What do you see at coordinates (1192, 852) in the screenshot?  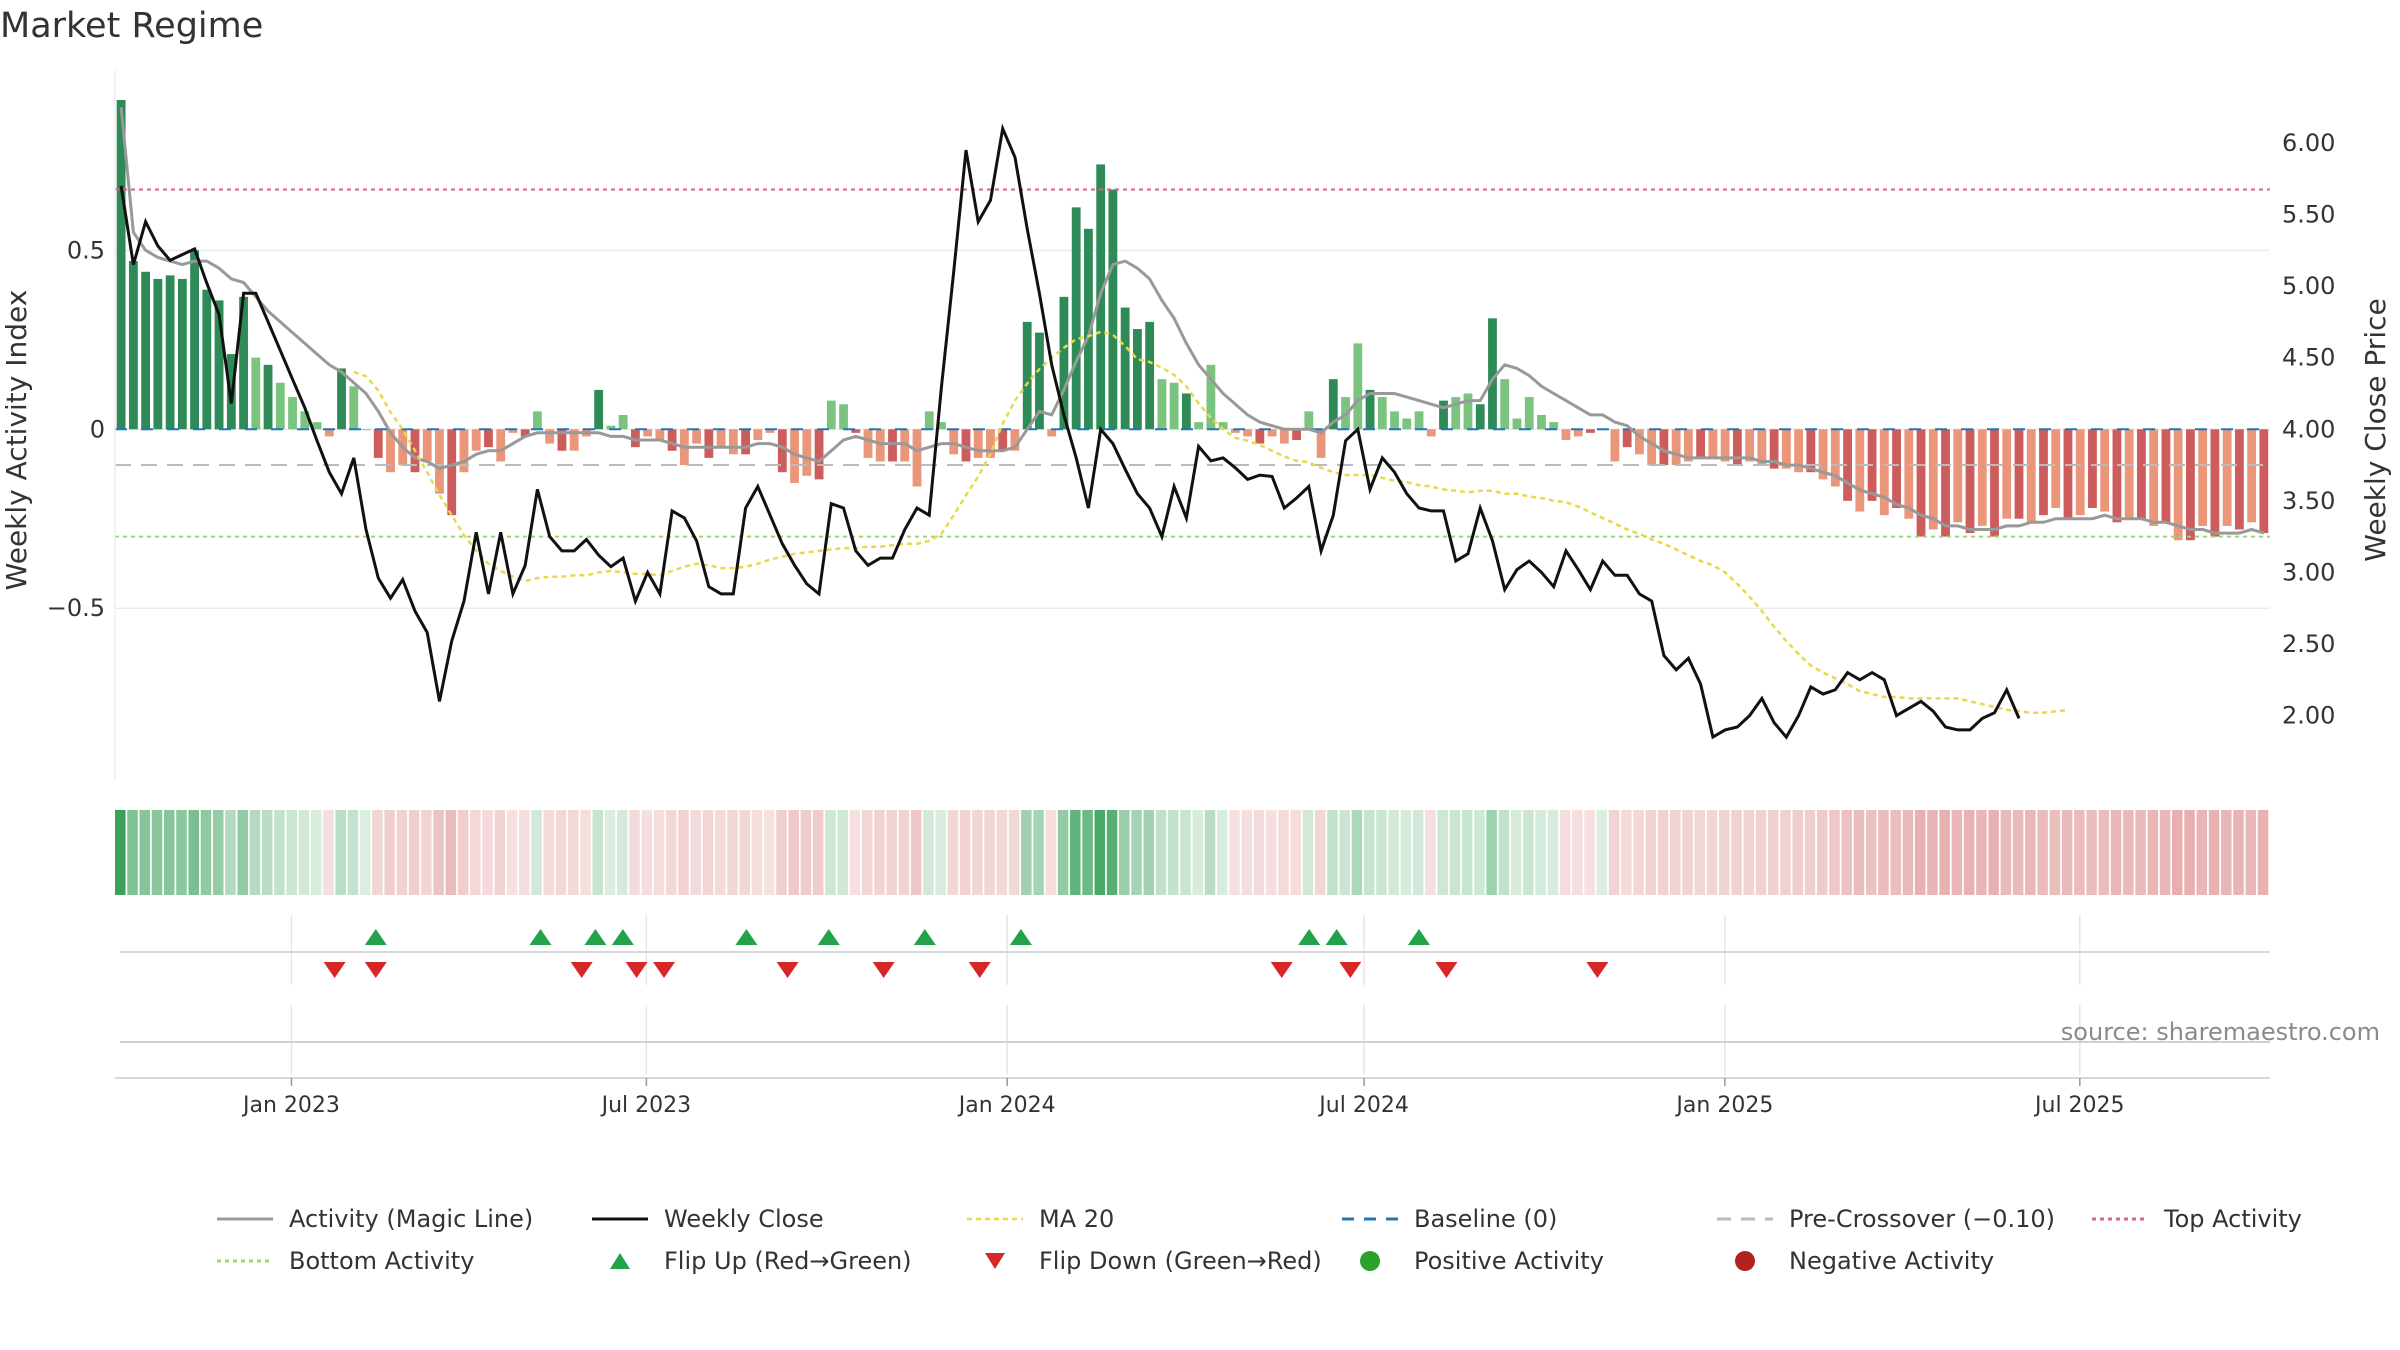 I see `regime-heat-strip` at bounding box center [1192, 852].